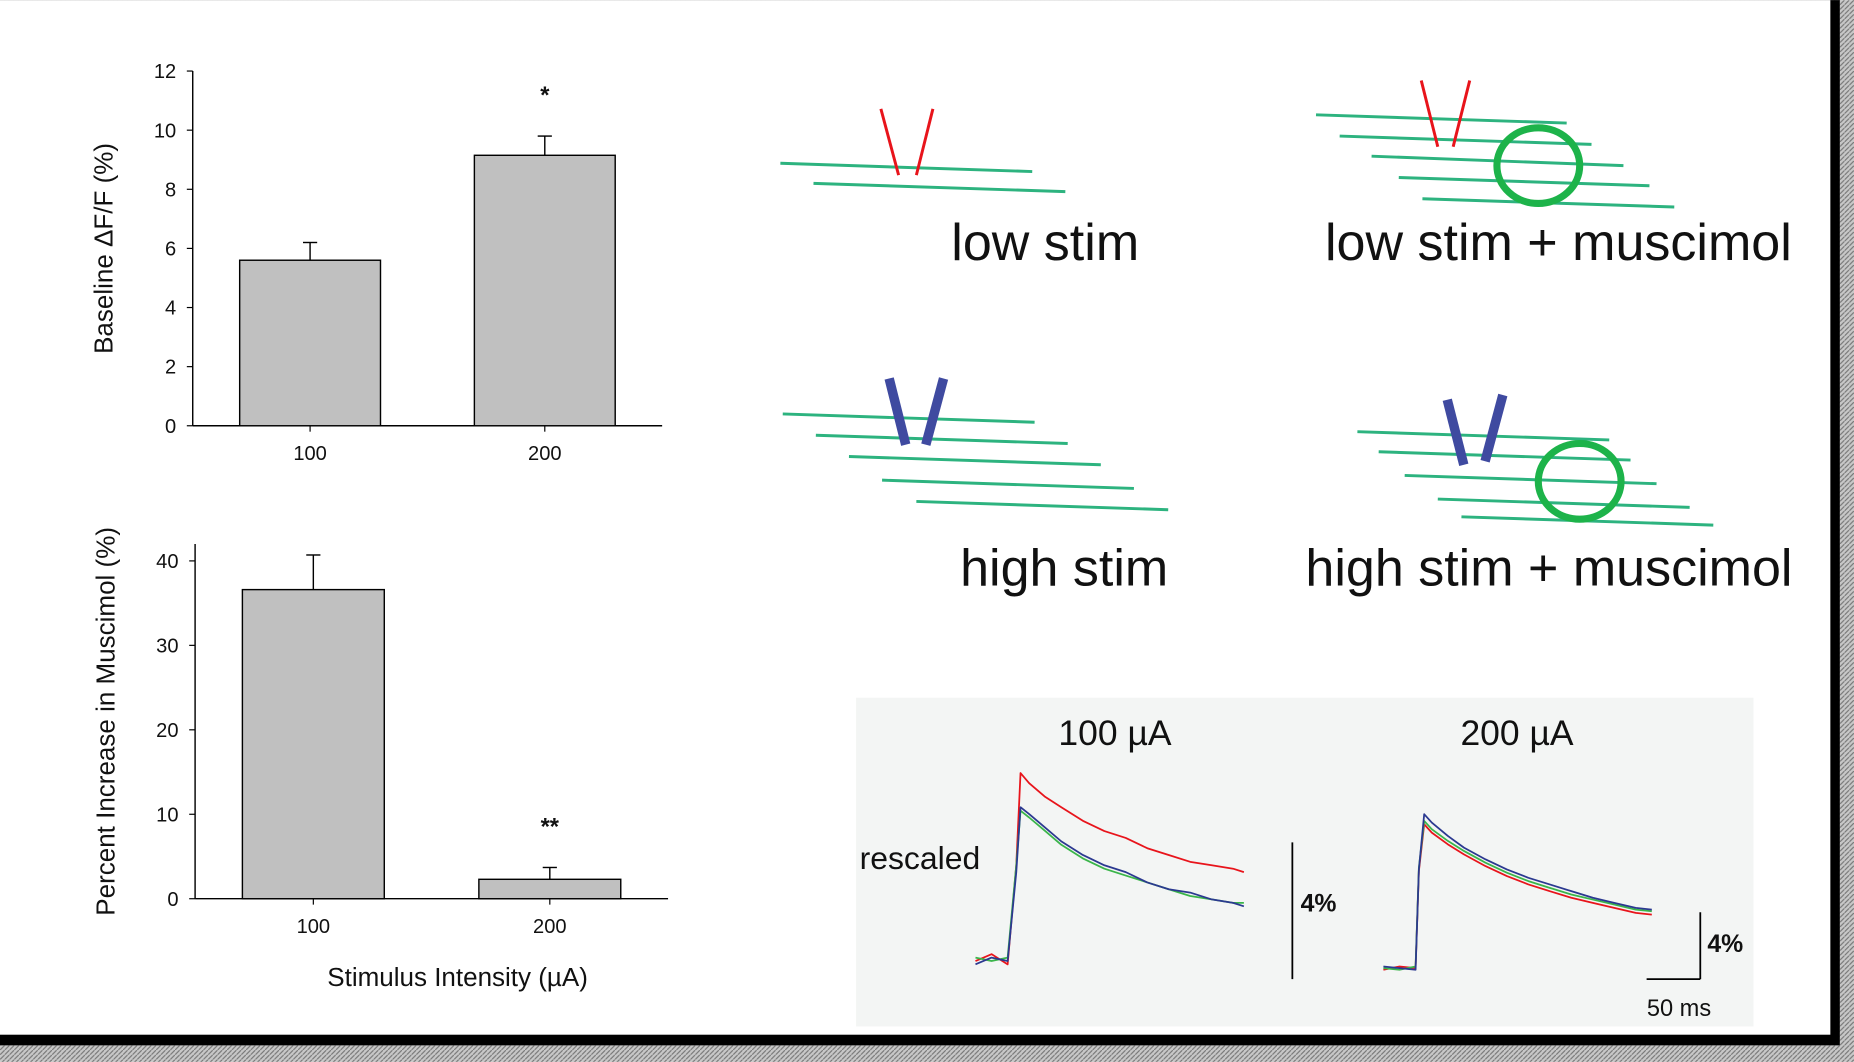 The height and width of the screenshot is (1062, 1854). Describe the element at coordinates (907, 142) in the screenshot. I see `electrode-low` at that location.